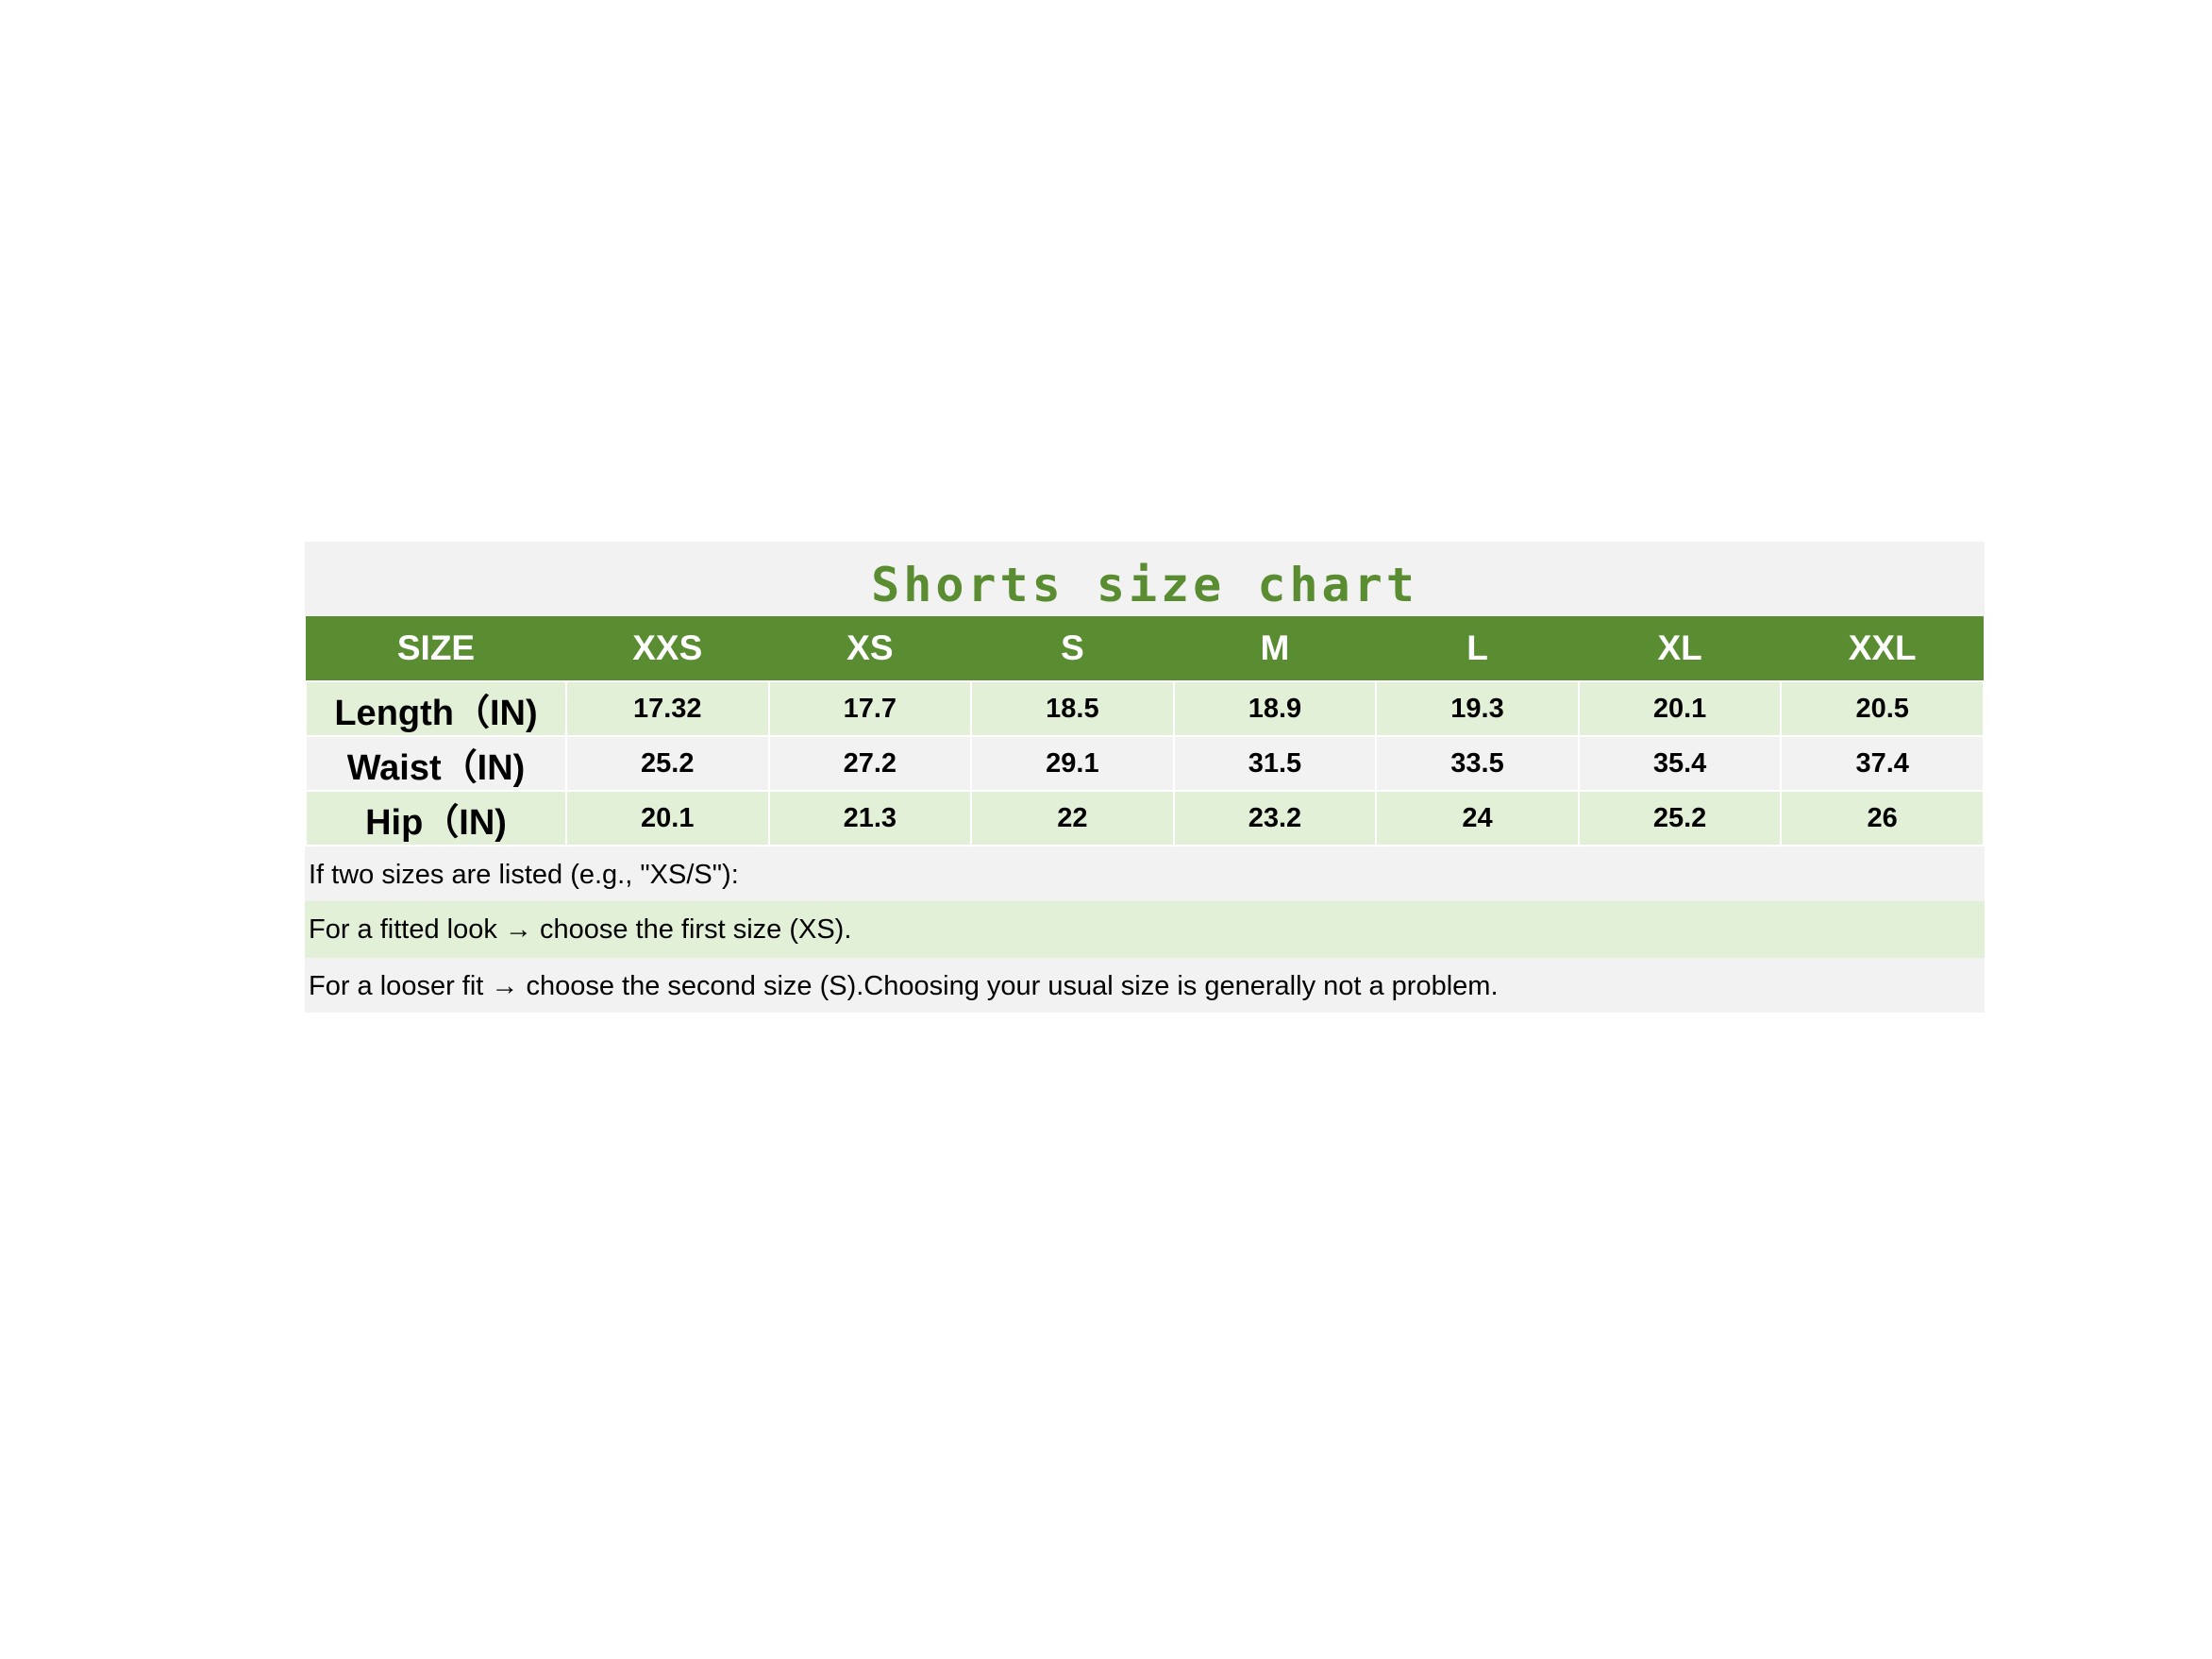  Describe the element at coordinates (1478, 709) in the screenshot. I see `table-cell: 19.3` at that location.